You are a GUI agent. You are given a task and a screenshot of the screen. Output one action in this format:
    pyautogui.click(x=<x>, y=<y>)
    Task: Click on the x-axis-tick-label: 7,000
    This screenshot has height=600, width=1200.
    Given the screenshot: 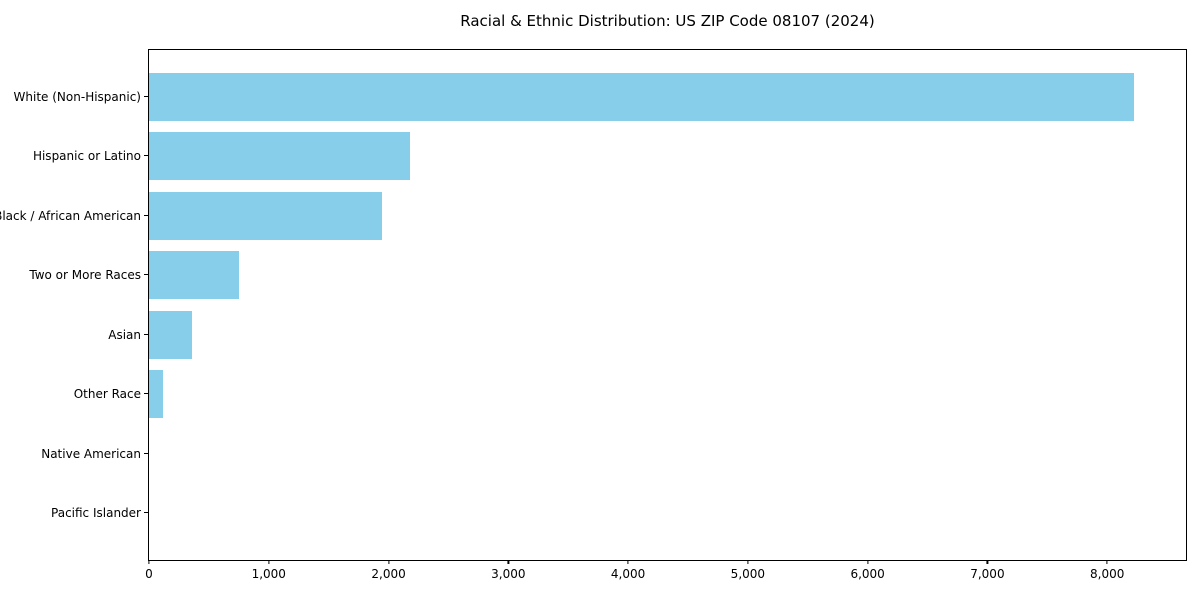 What is the action you would take?
    pyautogui.click(x=987, y=574)
    